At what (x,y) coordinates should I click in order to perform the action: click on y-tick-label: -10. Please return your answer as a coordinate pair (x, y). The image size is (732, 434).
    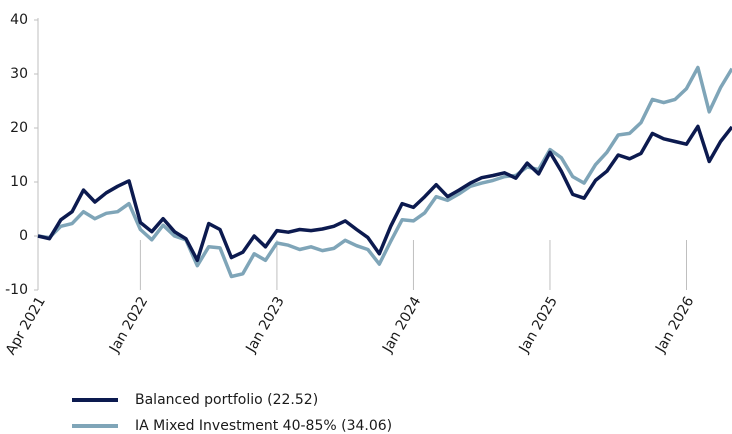
    Looking at the image, I should click on (16, 290).